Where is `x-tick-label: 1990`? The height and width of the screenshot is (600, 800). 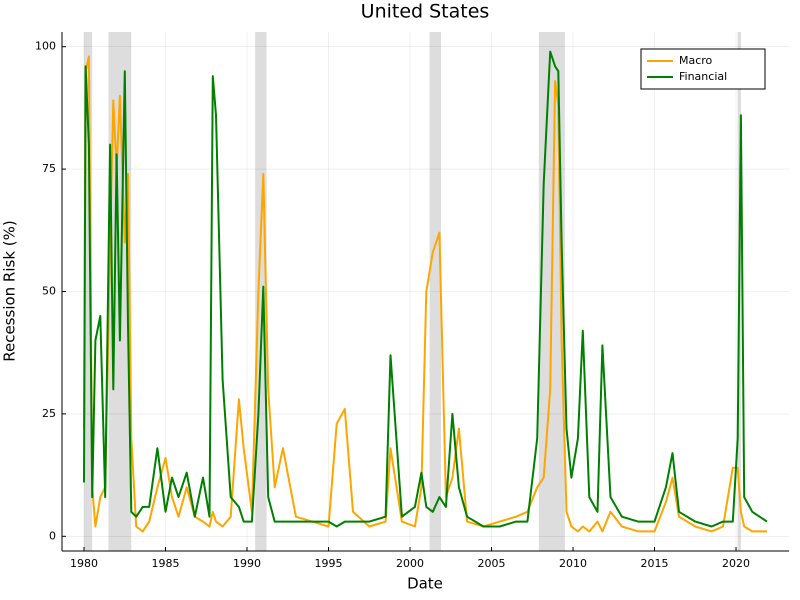
x-tick-label: 1990 is located at coordinates (247, 563).